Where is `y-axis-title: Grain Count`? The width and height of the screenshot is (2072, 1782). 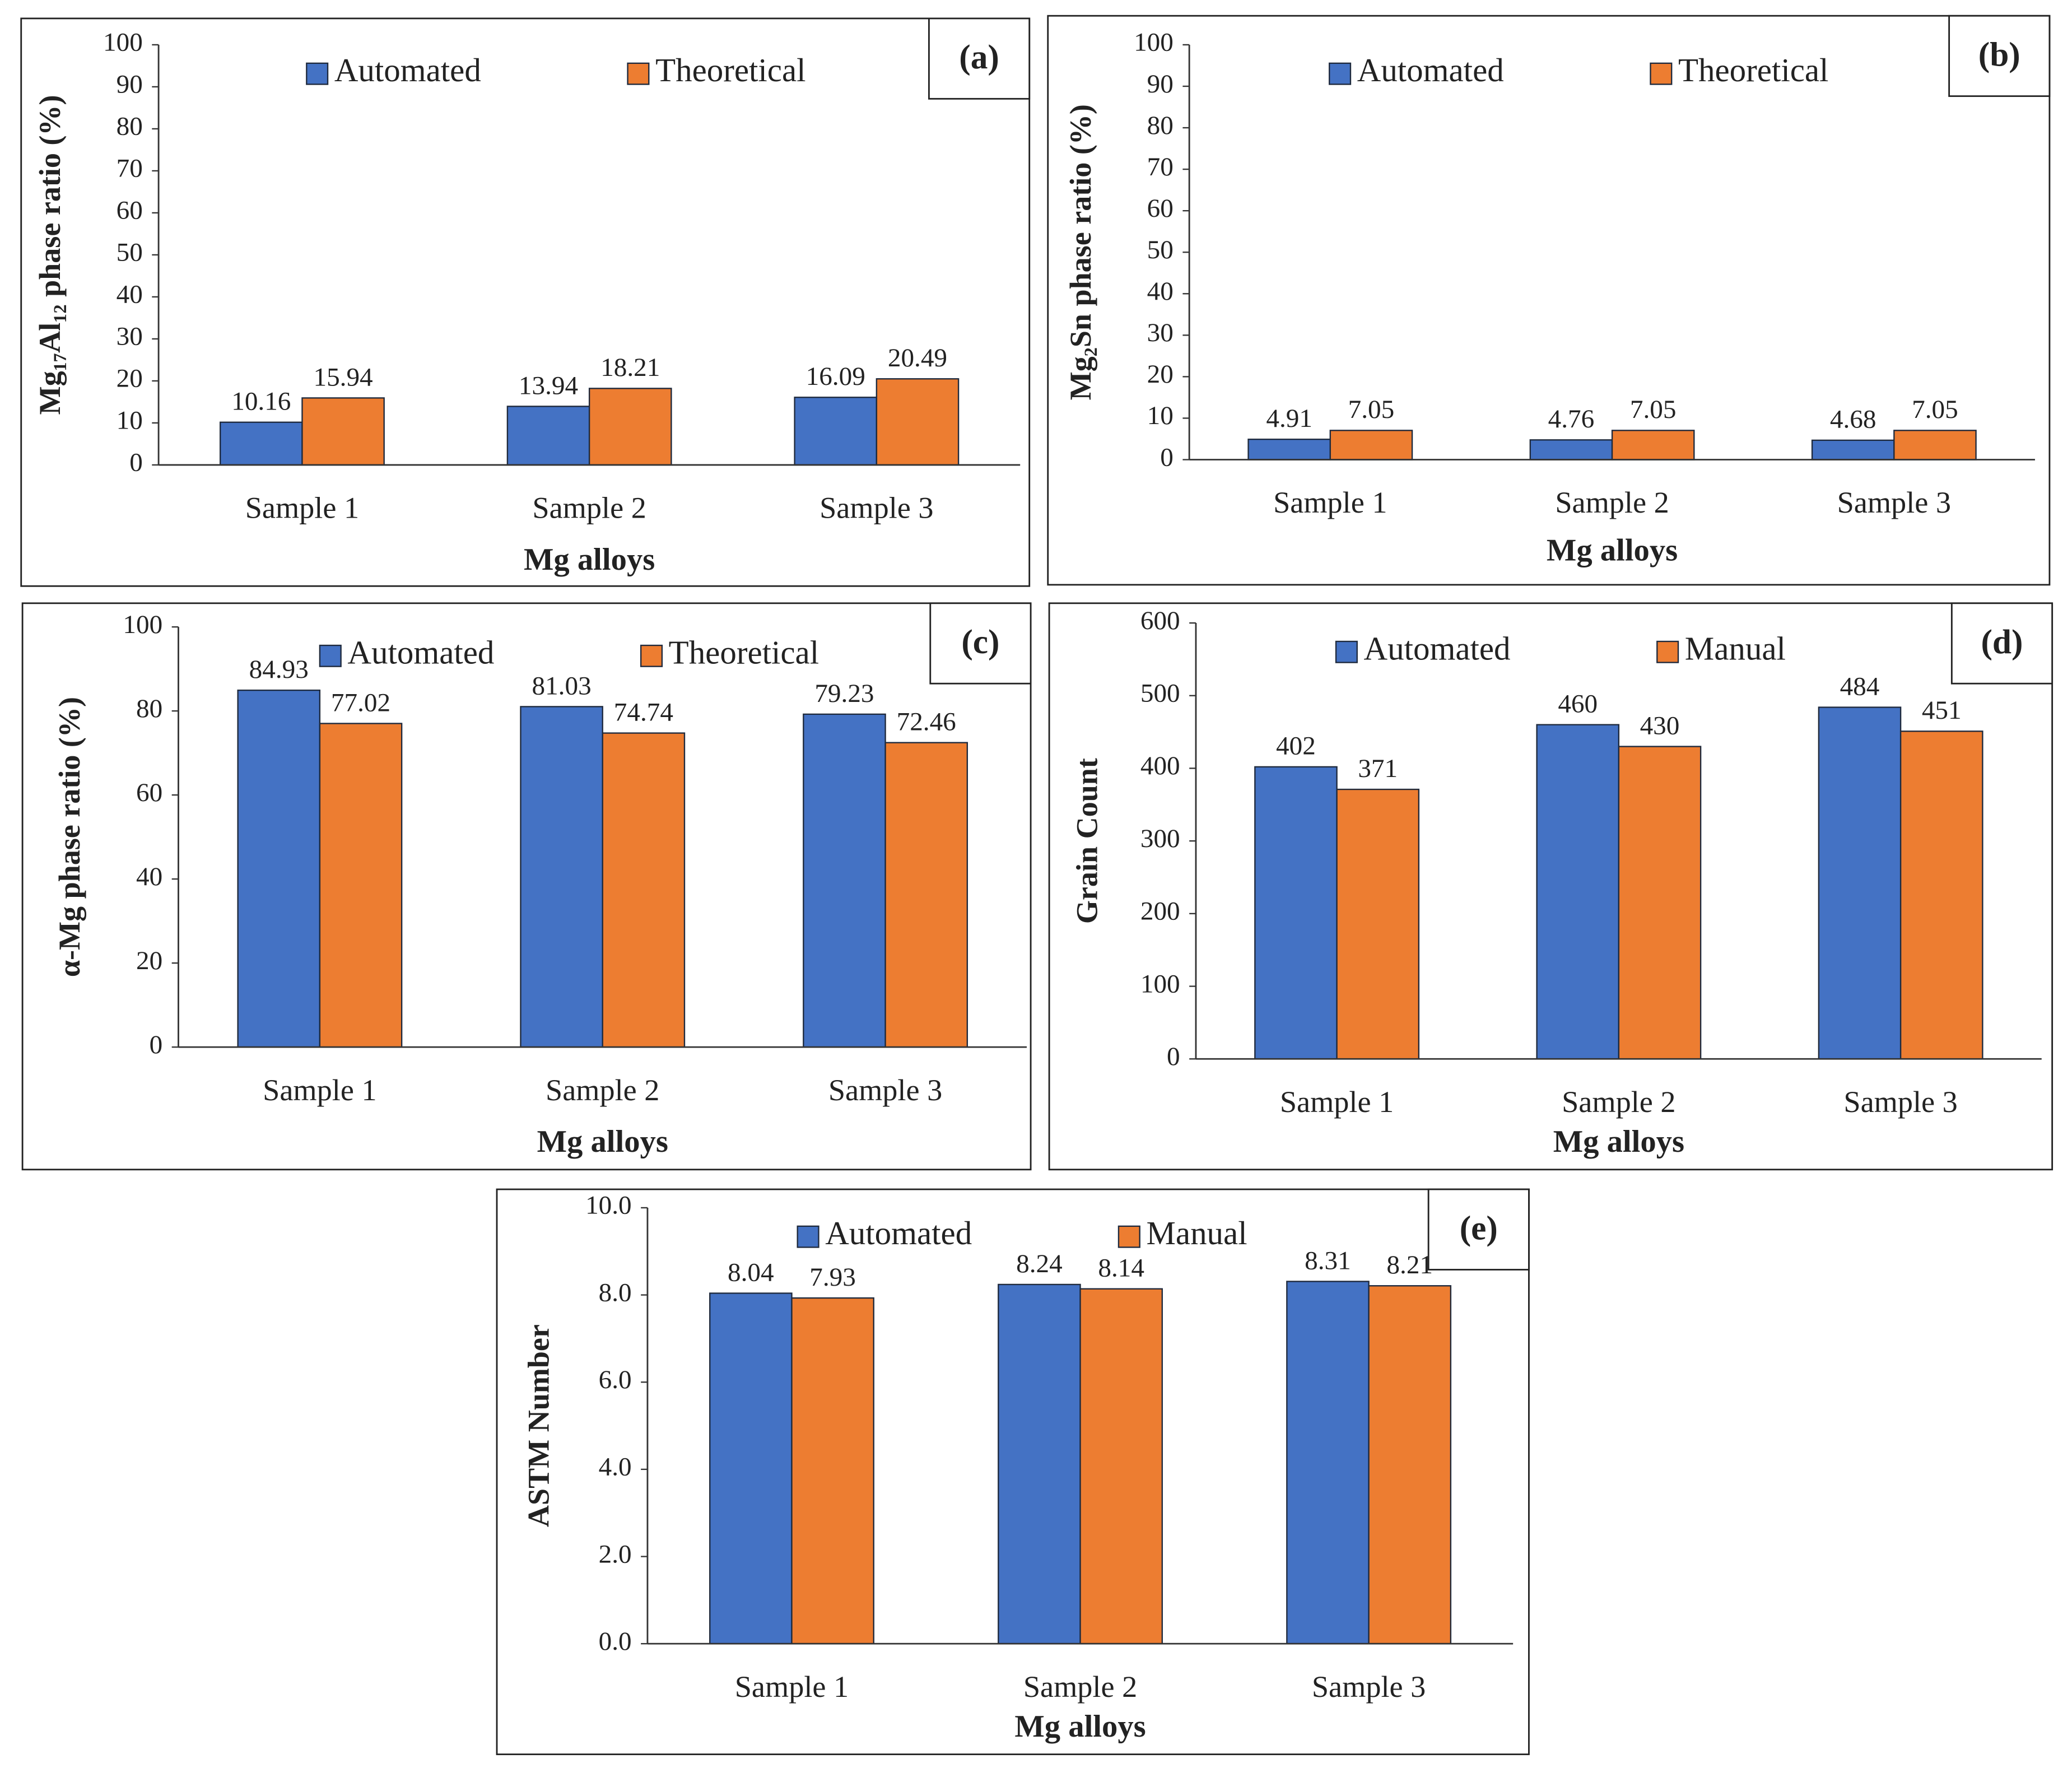 y-axis-title: Grain Count is located at coordinates (1087, 841).